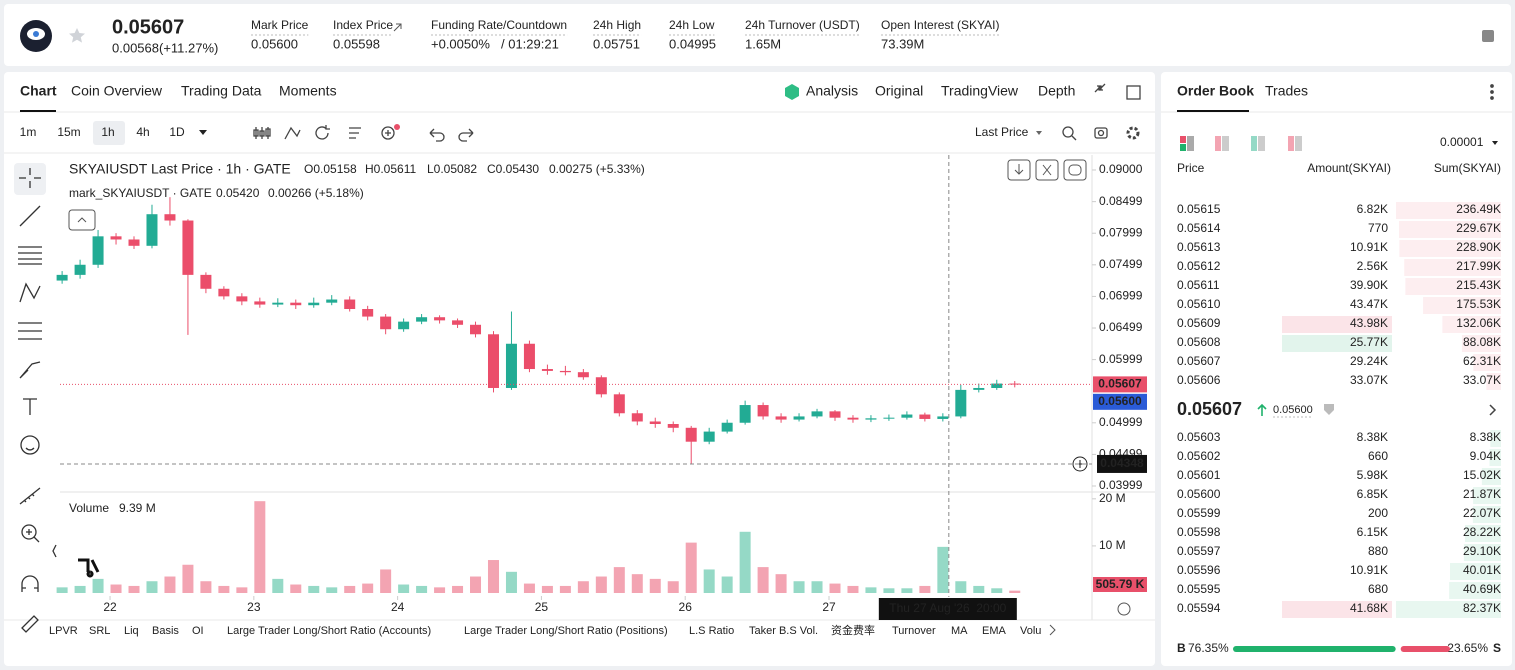 This screenshot has height=670, width=1515. What do you see at coordinates (308, 91) in the screenshot?
I see `chart-tab: Moments` at bounding box center [308, 91].